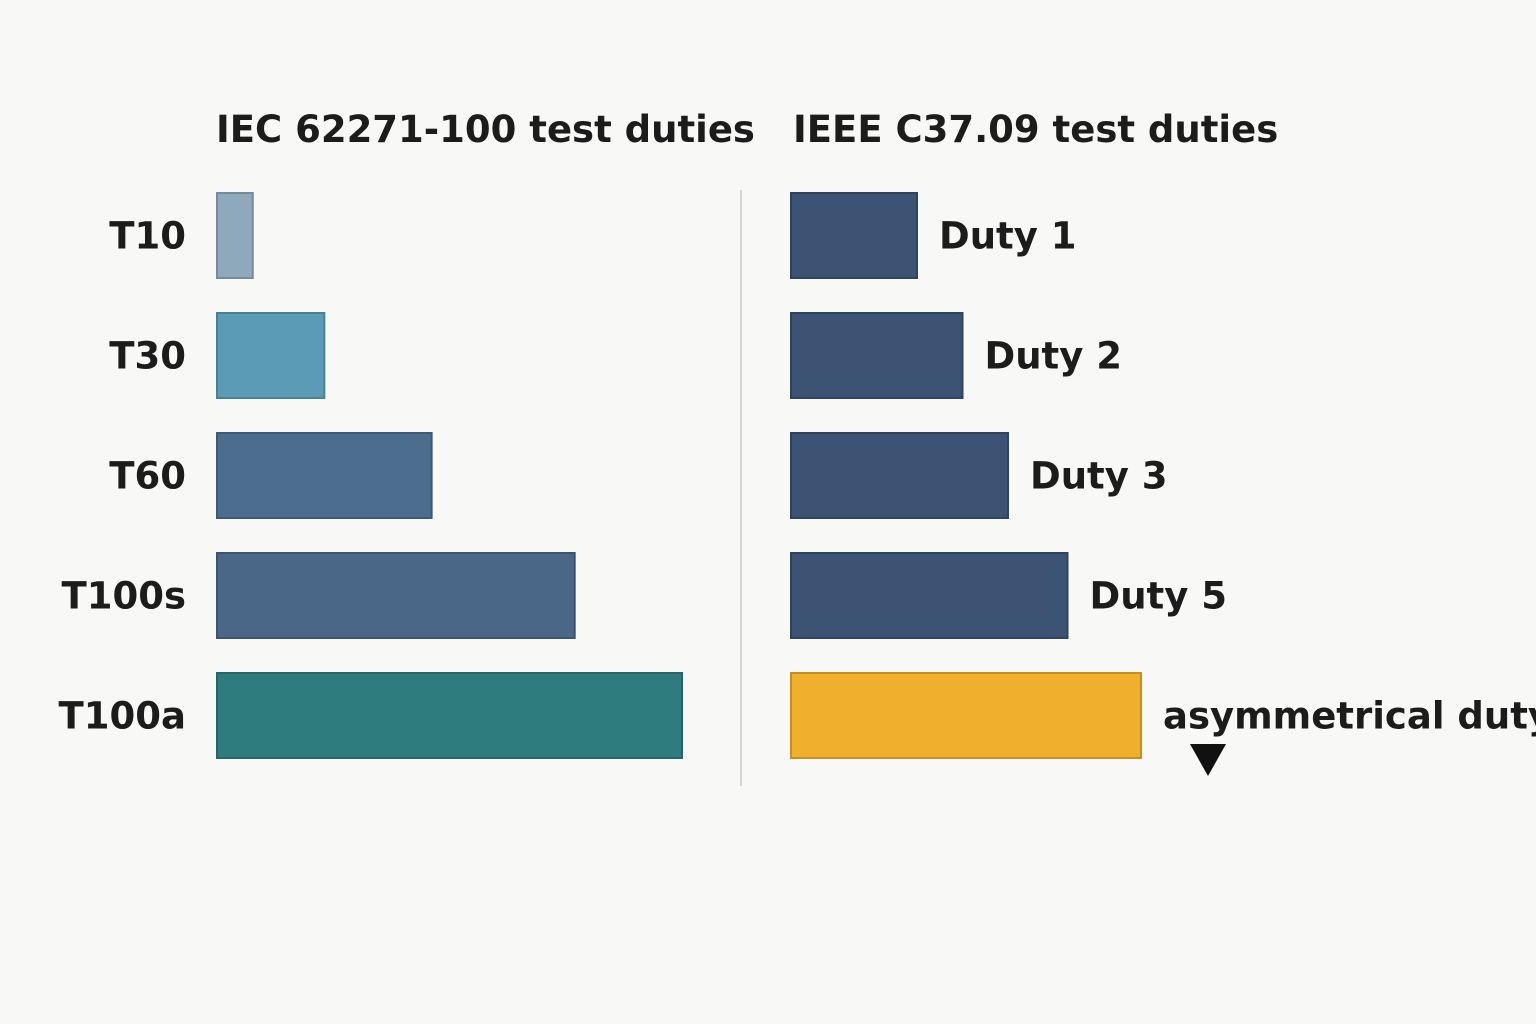  Describe the element at coordinates (1008, 236) in the screenshot. I see `category-label-2-1: Duty 1` at that location.